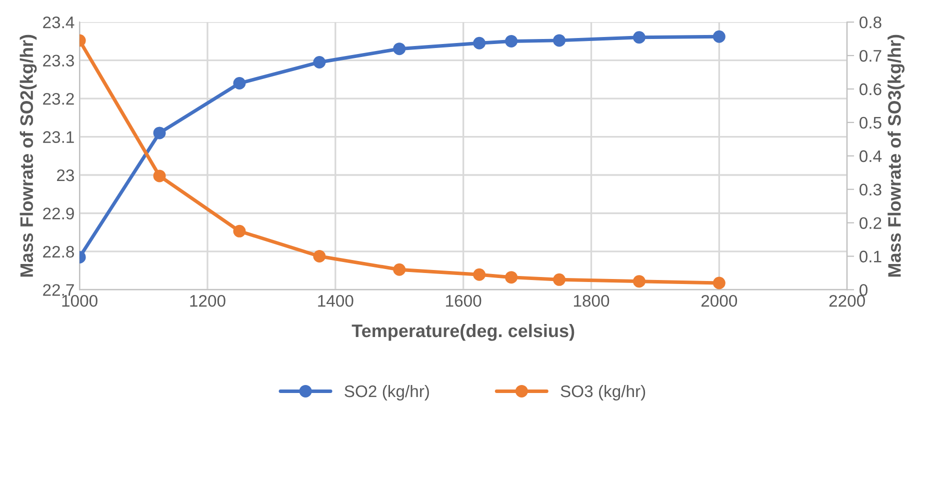  I want to click on y-tick-label: 23.4, so click(58, 22).